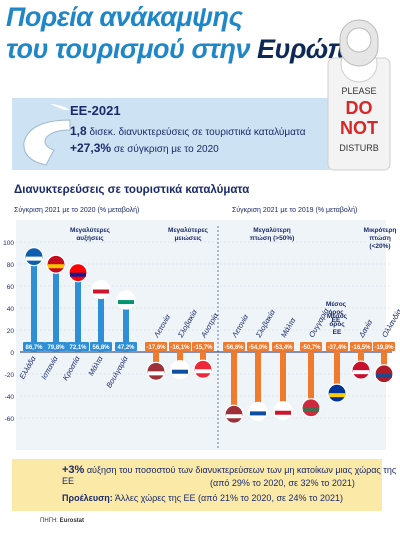  I want to click on group-decreases-line0: Μεγαλύτερες, so click(188, 230).